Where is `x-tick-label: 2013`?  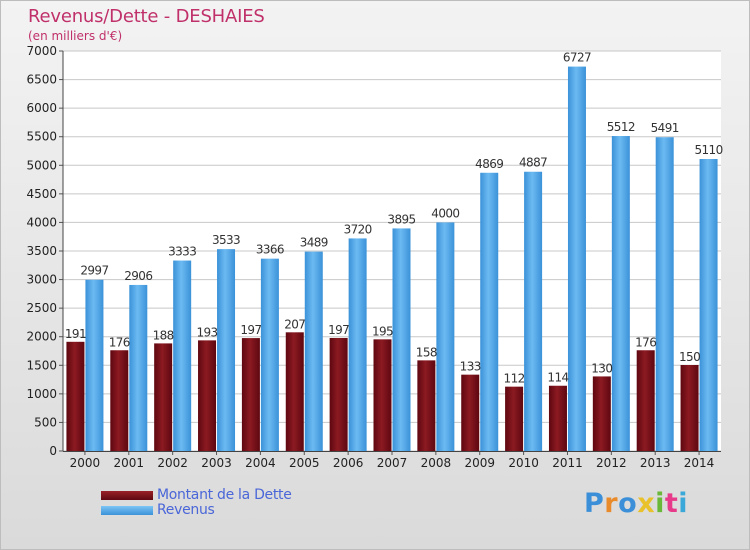
x-tick-label: 2013 is located at coordinates (655, 463).